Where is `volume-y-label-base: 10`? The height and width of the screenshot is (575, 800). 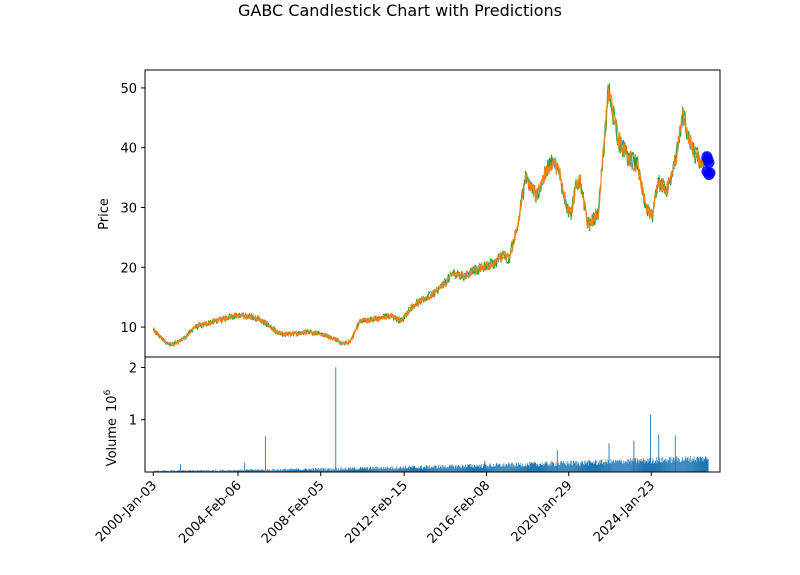
volume-y-label-base: 10 is located at coordinates (112, 403).